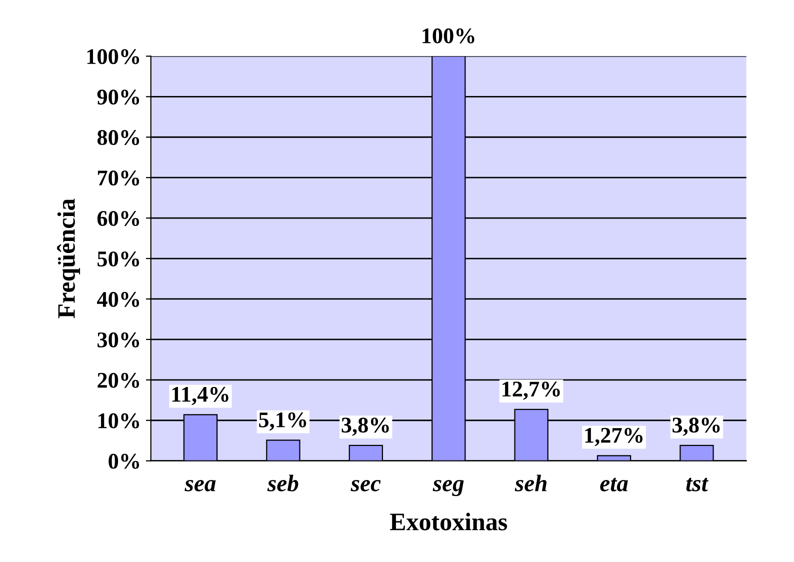 Image resolution: width=794 pixels, height=562 pixels. What do you see at coordinates (282, 421) in the screenshot?
I see `data-label: 5,1%` at bounding box center [282, 421].